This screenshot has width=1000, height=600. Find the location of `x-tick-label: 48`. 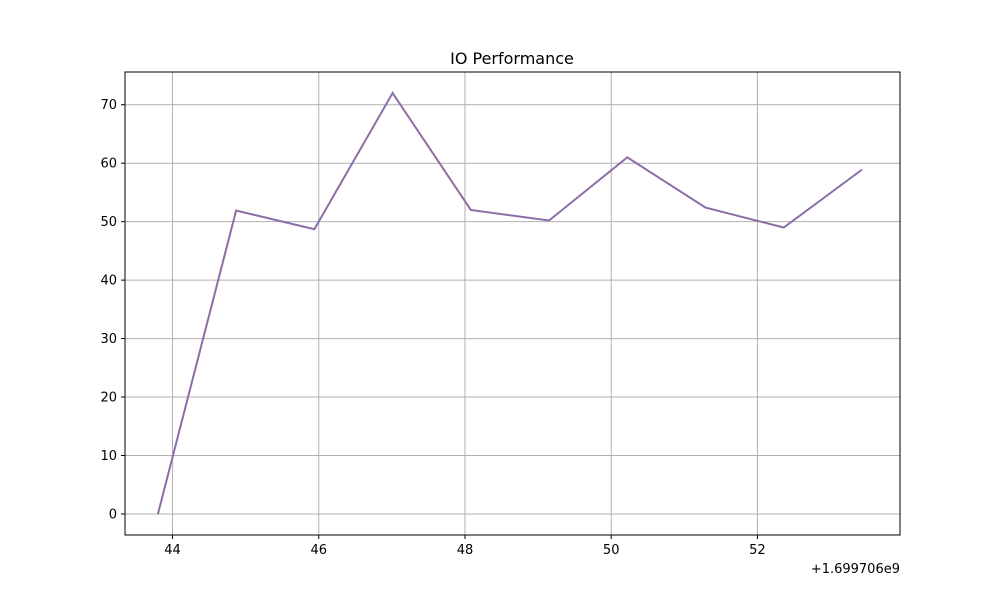

x-tick-label: 48 is located at coordinates (465, 550).